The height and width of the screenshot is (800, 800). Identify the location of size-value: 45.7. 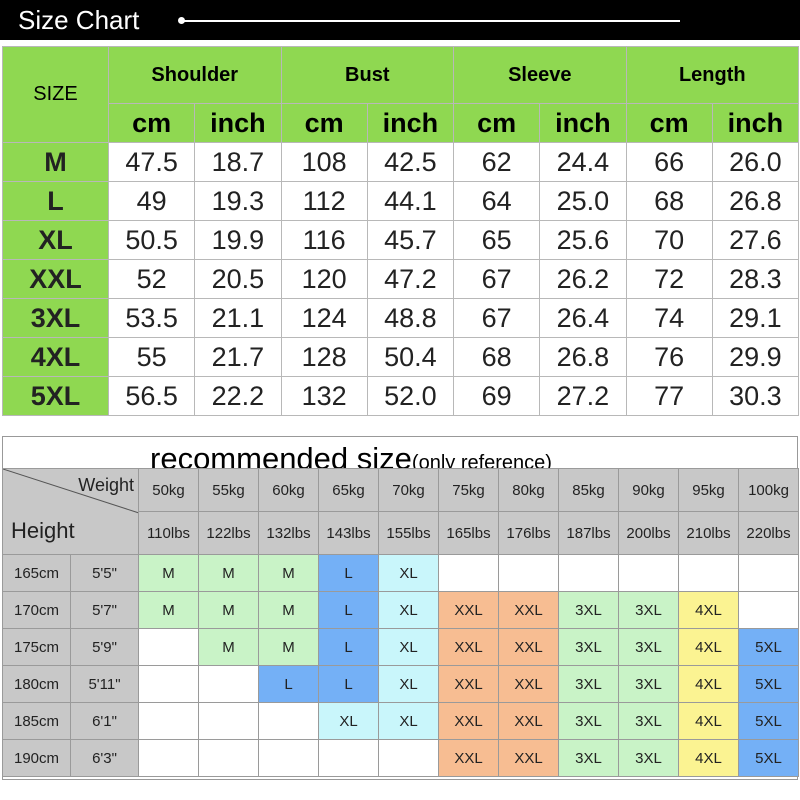
(410, 240).